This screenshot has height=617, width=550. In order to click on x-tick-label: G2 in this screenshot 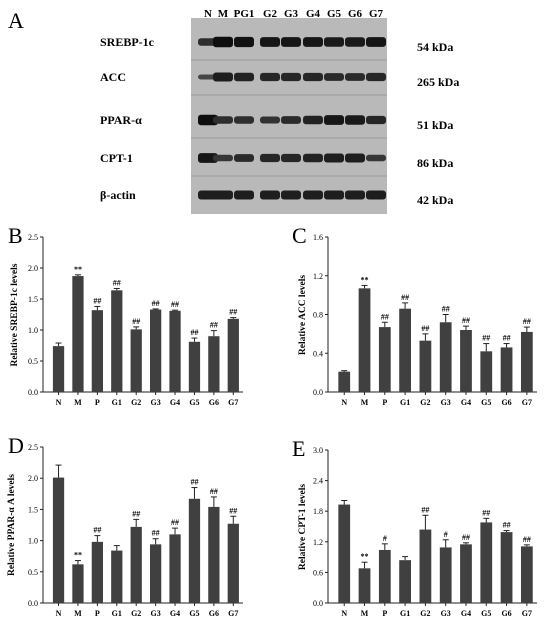, I will do `click(136, 402)`.